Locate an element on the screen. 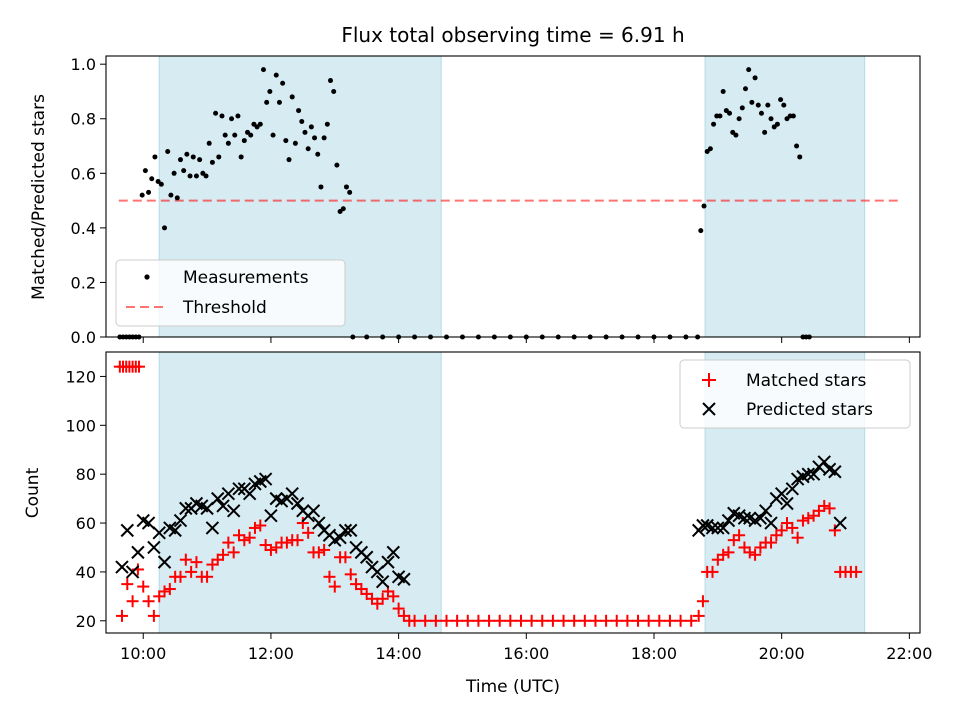 This screenshot has width=960, height=720. legend-threshold-label: Threshold is located at coordinates (224, 308).